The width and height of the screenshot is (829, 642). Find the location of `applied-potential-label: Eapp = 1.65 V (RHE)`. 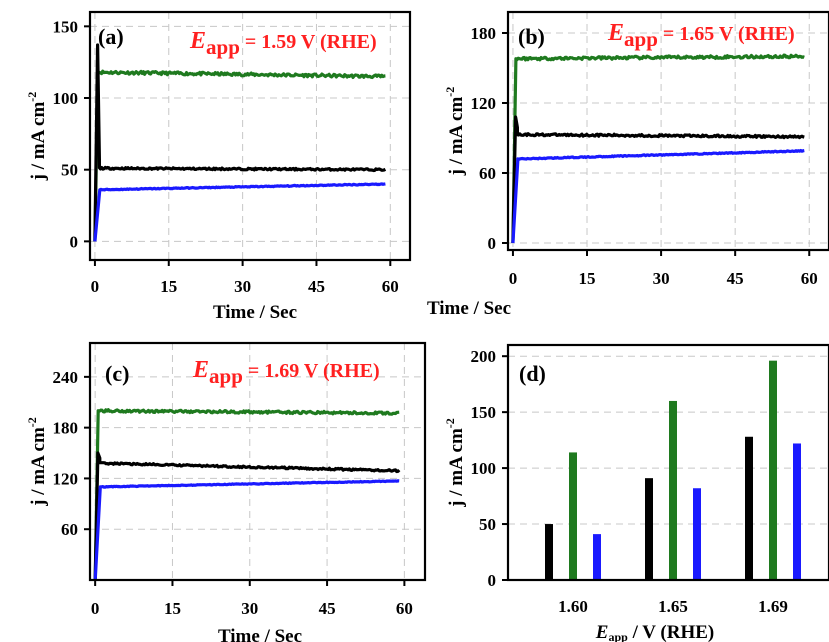

applied-potential-label: Eapp = 1.65 V (RHE) is located at coordinates (701, 35).